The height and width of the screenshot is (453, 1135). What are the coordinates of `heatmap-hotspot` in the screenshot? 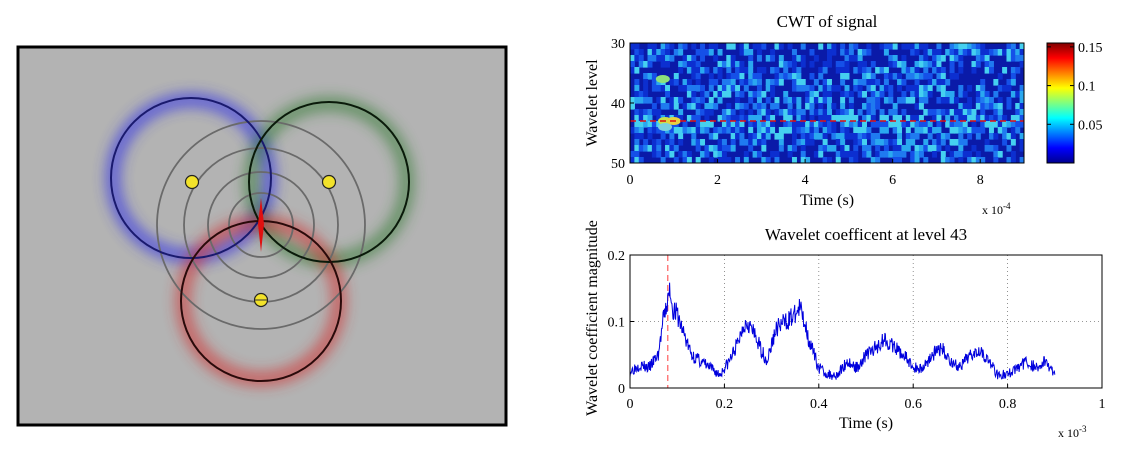 It's located at (662, 79).